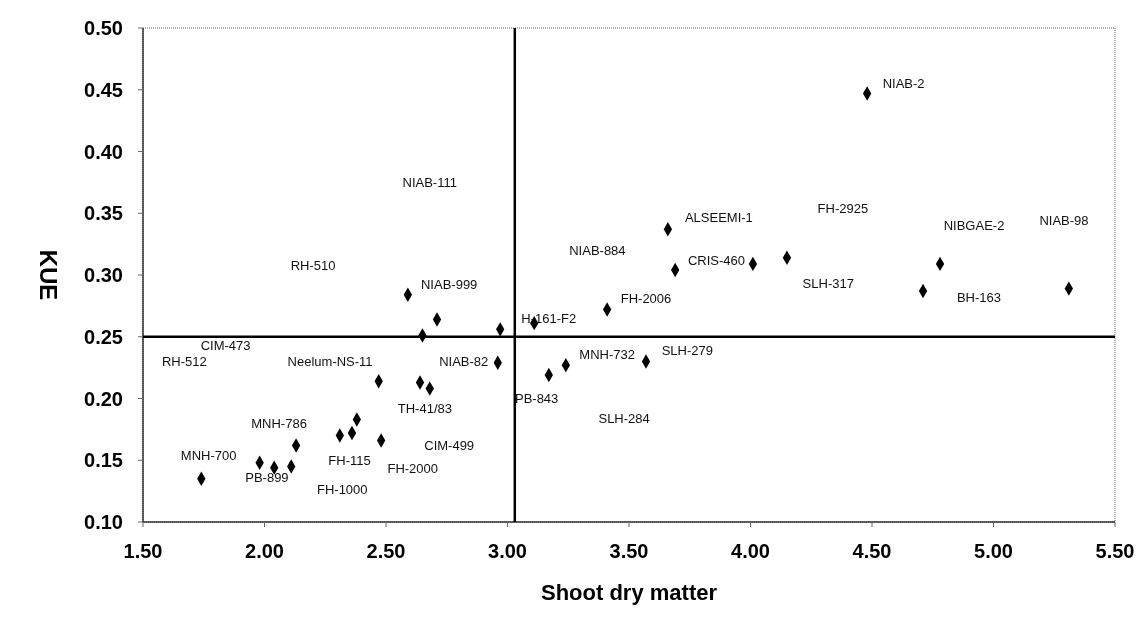  Describe the element at coordinates (629, 592) in the screenshot. I see `x-axis-title: Shoot dry matter` at that location.